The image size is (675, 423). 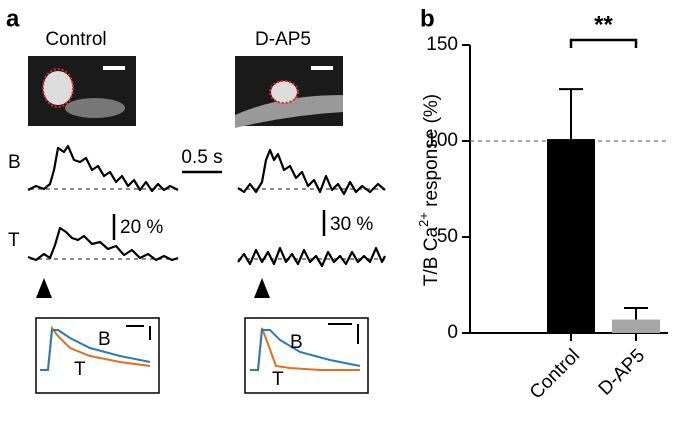 What do you see at coordinates (141, 227) in the screenshot?
I see `amp-scale: 20 %` at bounding box center [141, 227].